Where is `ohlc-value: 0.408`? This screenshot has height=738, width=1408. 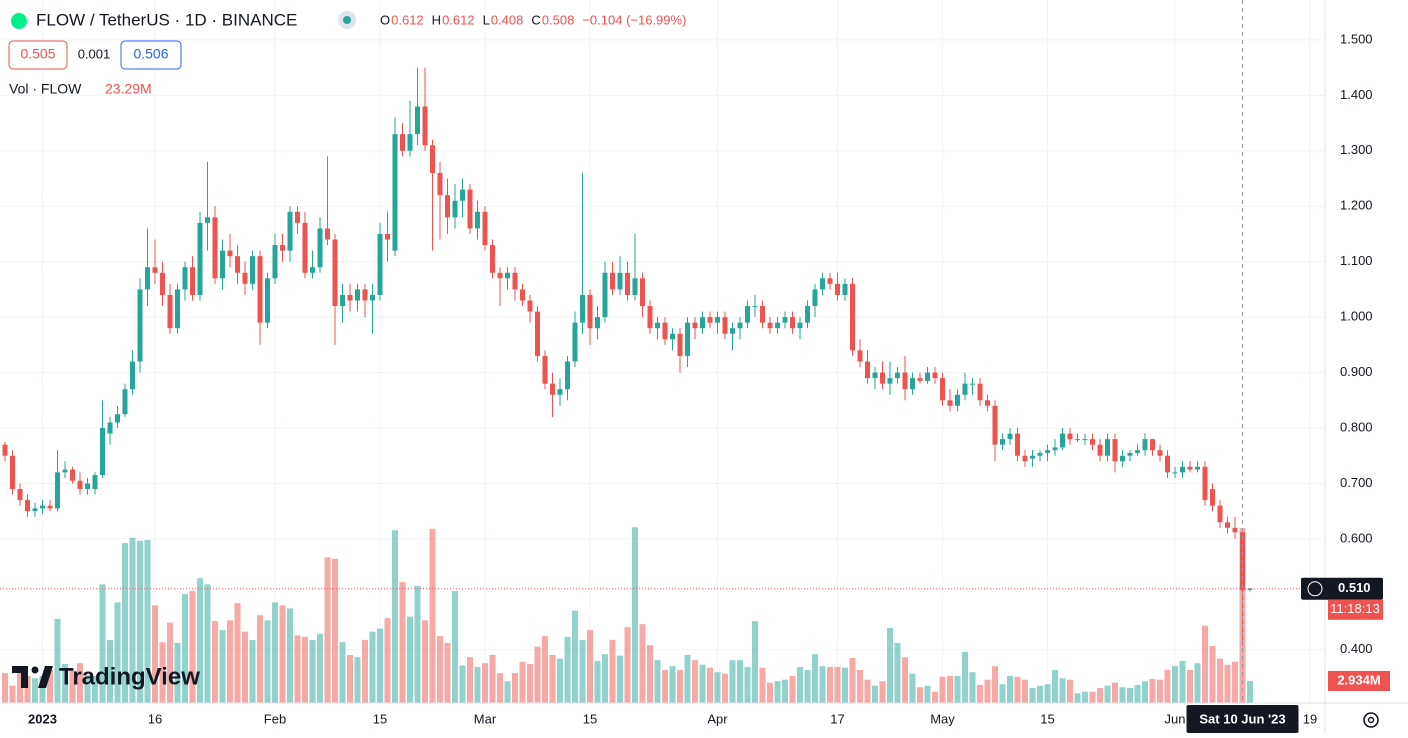 ohlc-value: 0.408 is located at coordinates (507, 19).